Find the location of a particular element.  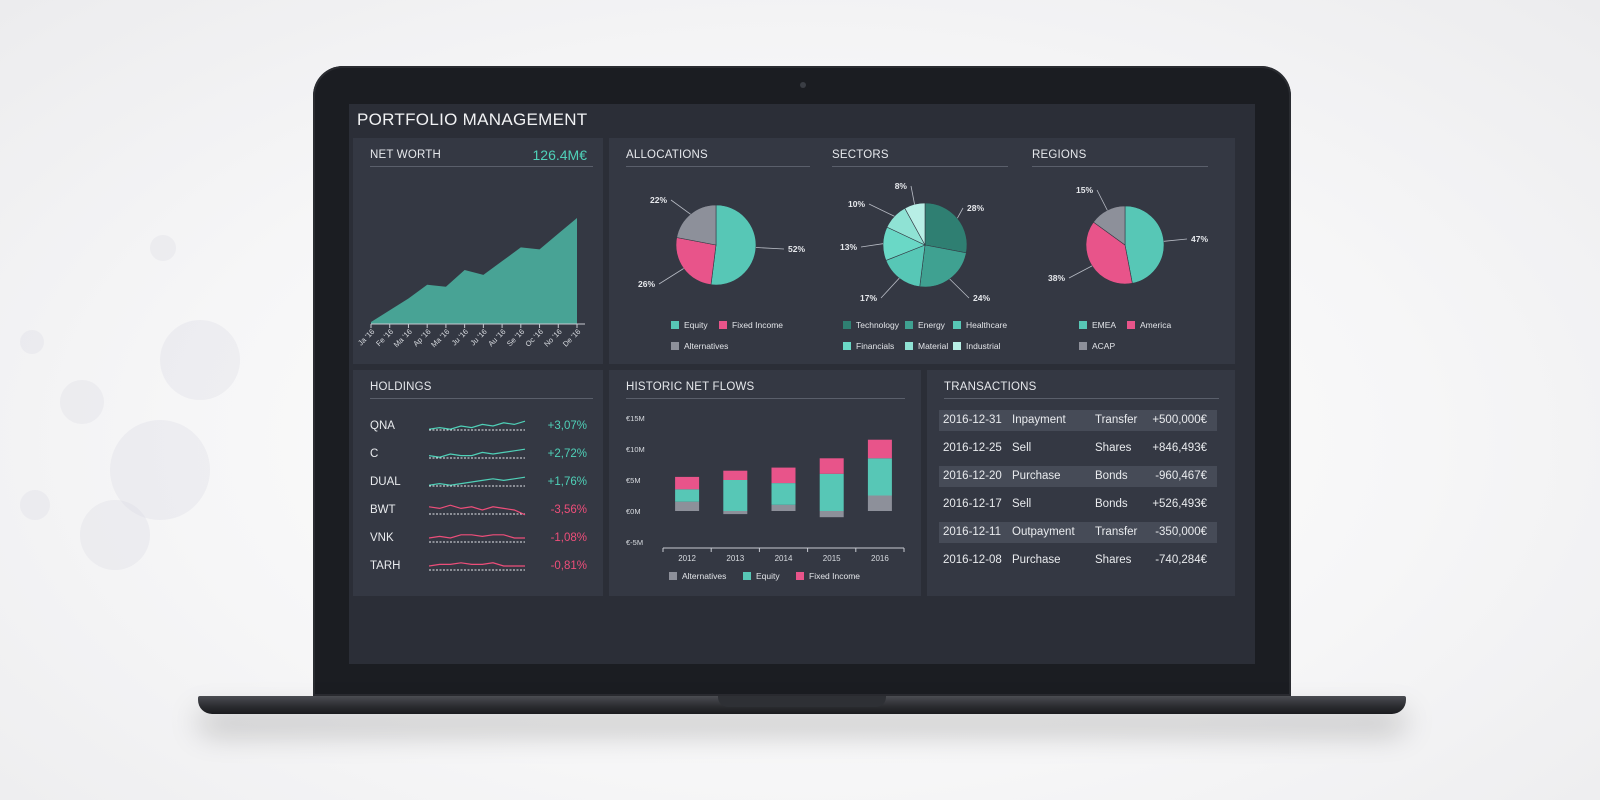

transaction-date: 2016-12-17 is located at coordinates (972, 504).